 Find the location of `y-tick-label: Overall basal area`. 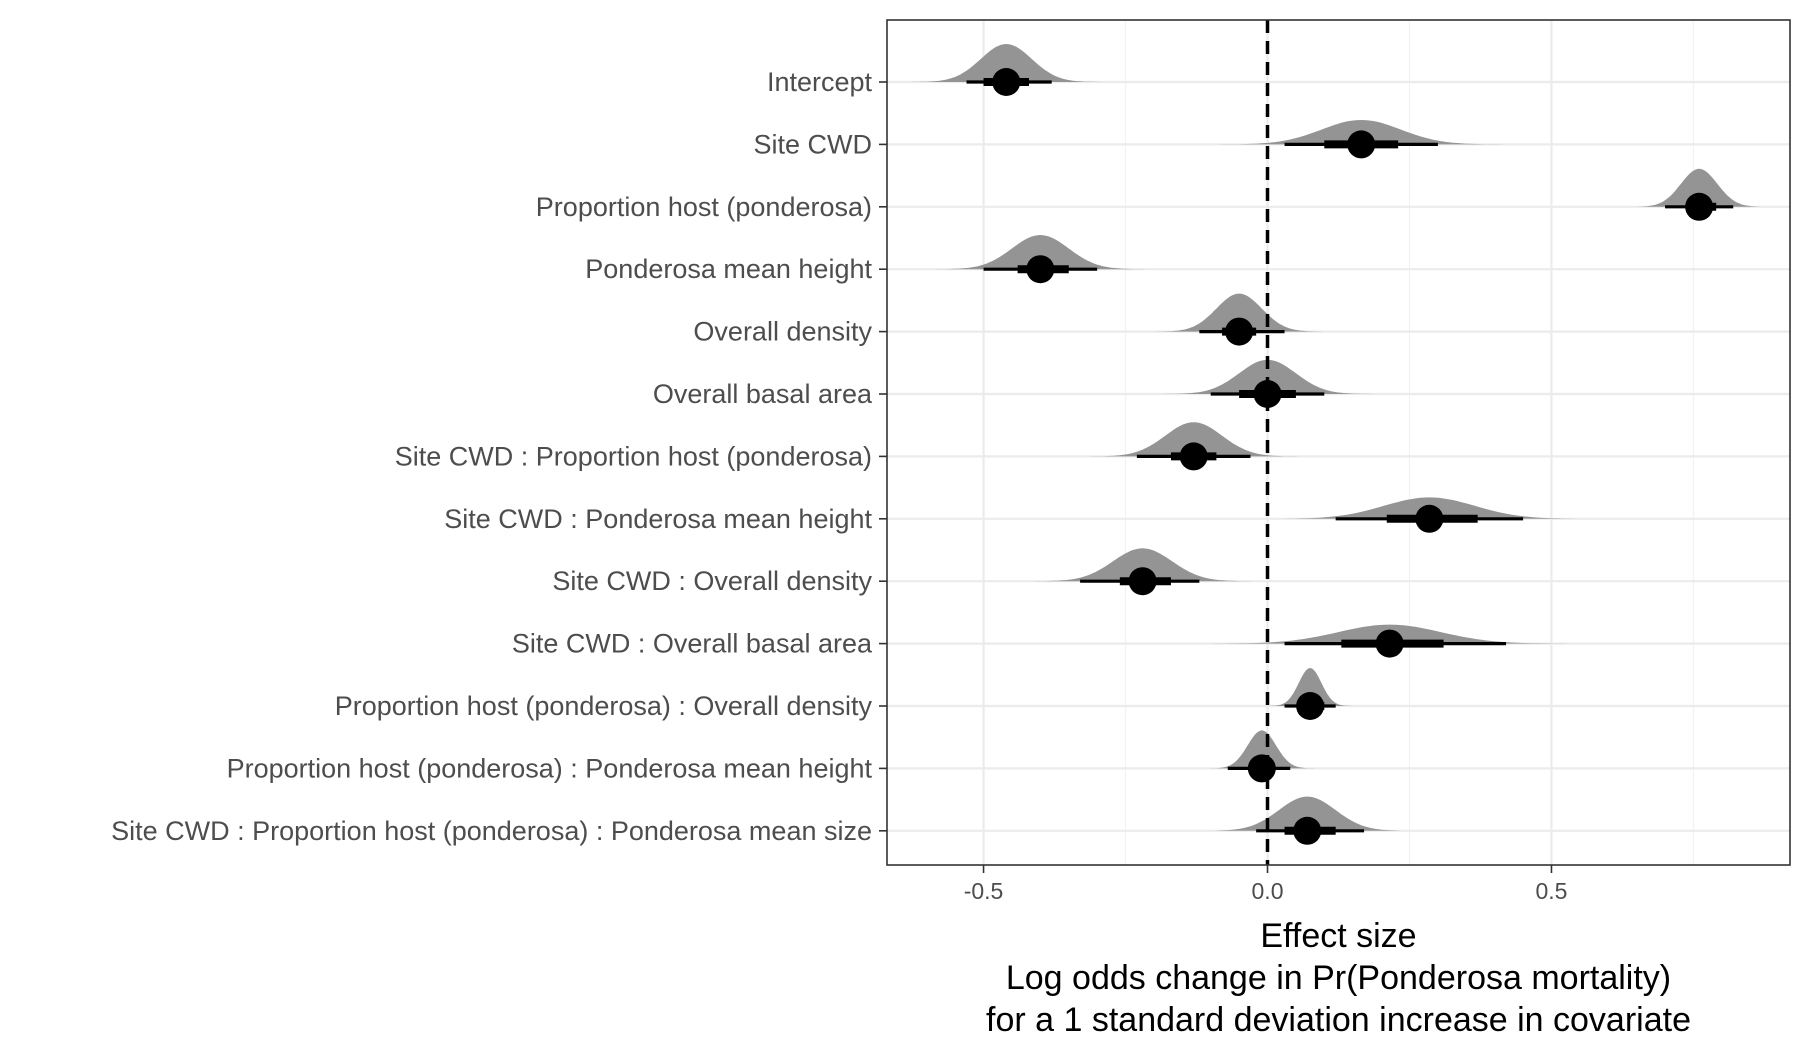

y-tick-label: Overall basal area is located at coordinates (763, 394).